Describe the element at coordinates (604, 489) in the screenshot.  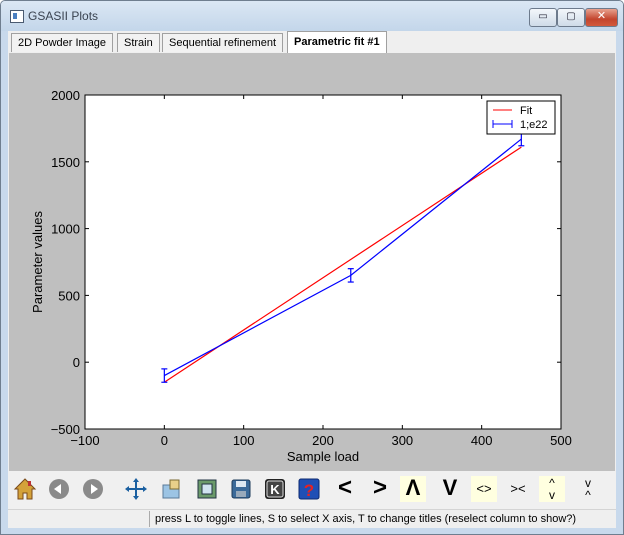
I see `shrink-y-icon: v ^` at that location.